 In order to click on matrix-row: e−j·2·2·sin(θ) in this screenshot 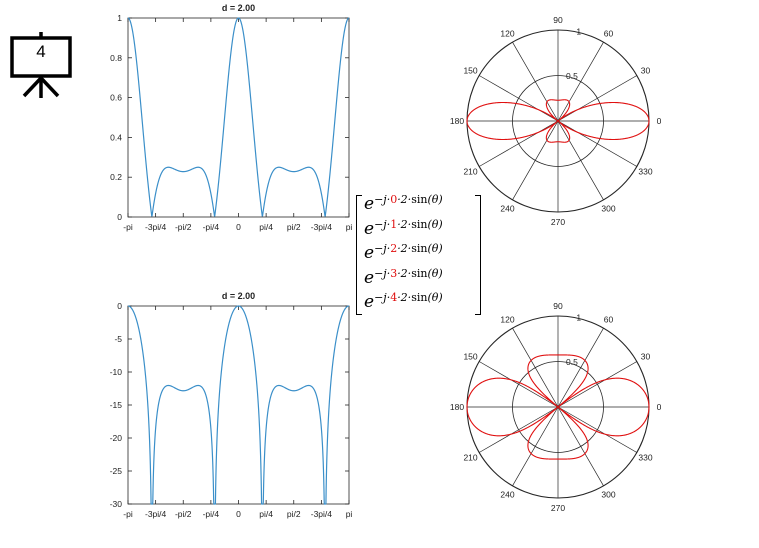, I will do `click(403, 254)`.